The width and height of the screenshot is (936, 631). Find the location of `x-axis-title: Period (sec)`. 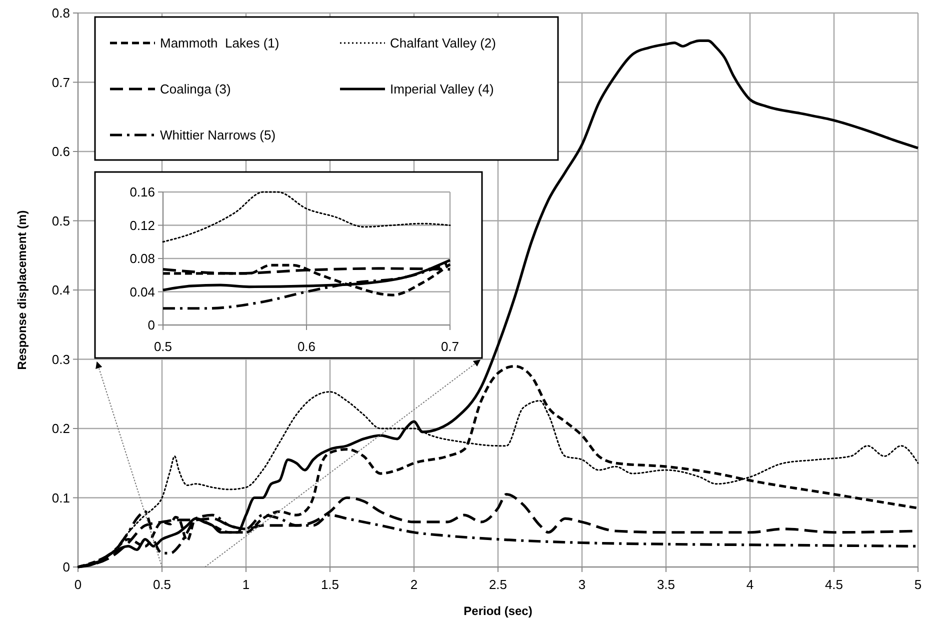

x-axis-title: Period (sec) is located at coordinates (498, 611).